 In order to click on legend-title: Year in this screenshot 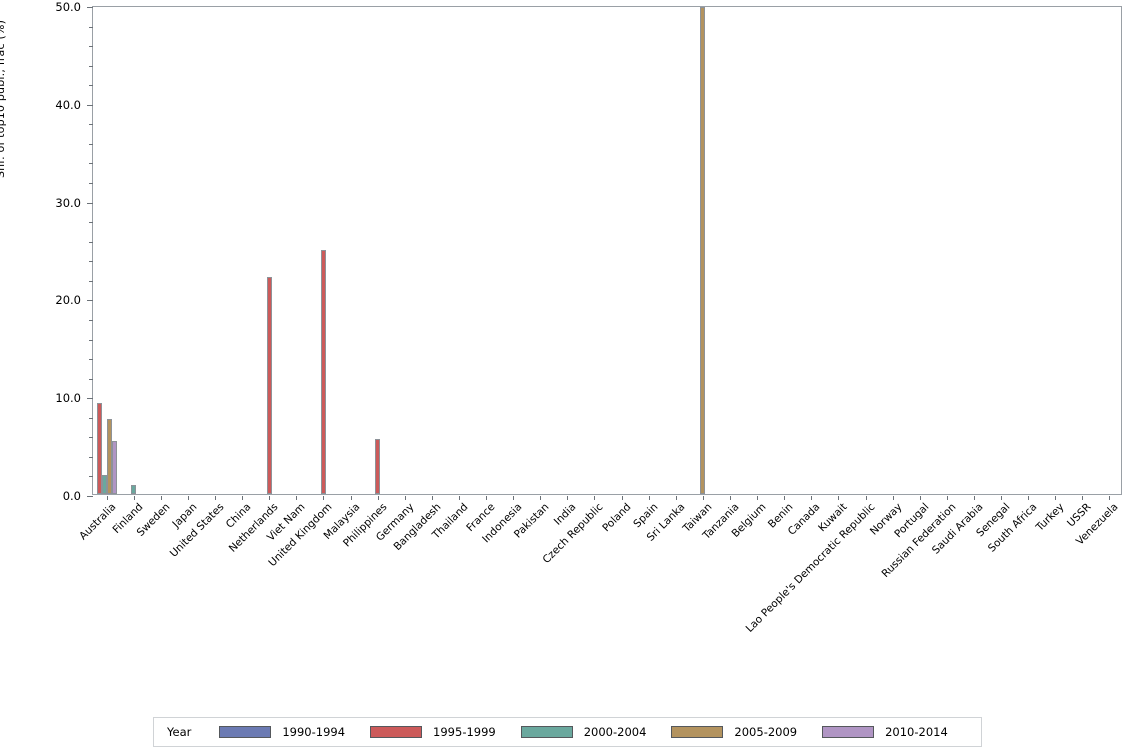, I will do `click(179, 732)`.